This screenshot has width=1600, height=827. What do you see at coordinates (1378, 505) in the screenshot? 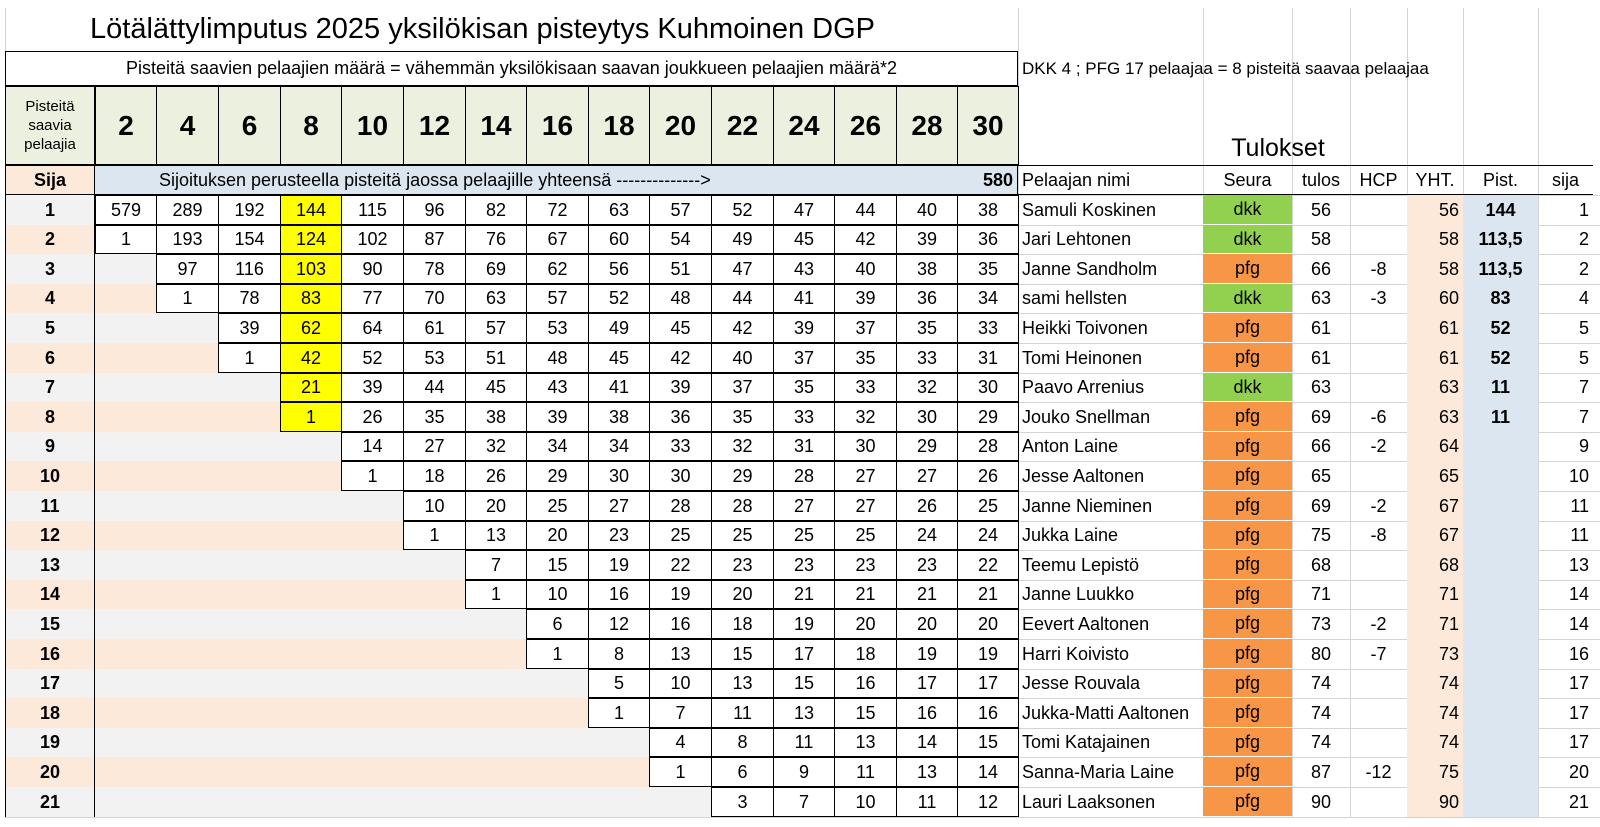
I see `hcp-value: -2` at bounding box center [1378, 505].